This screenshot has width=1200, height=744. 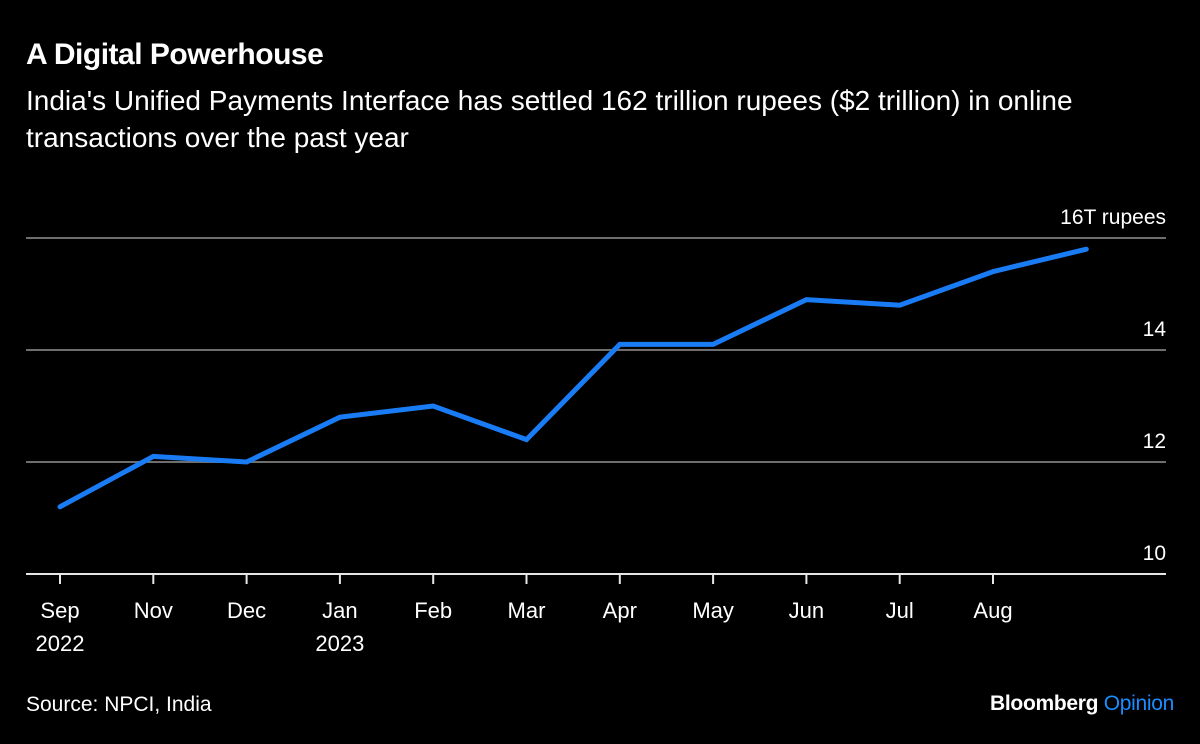 I want to click on brand-accent: Opinion, so click(x=1139, y=703).